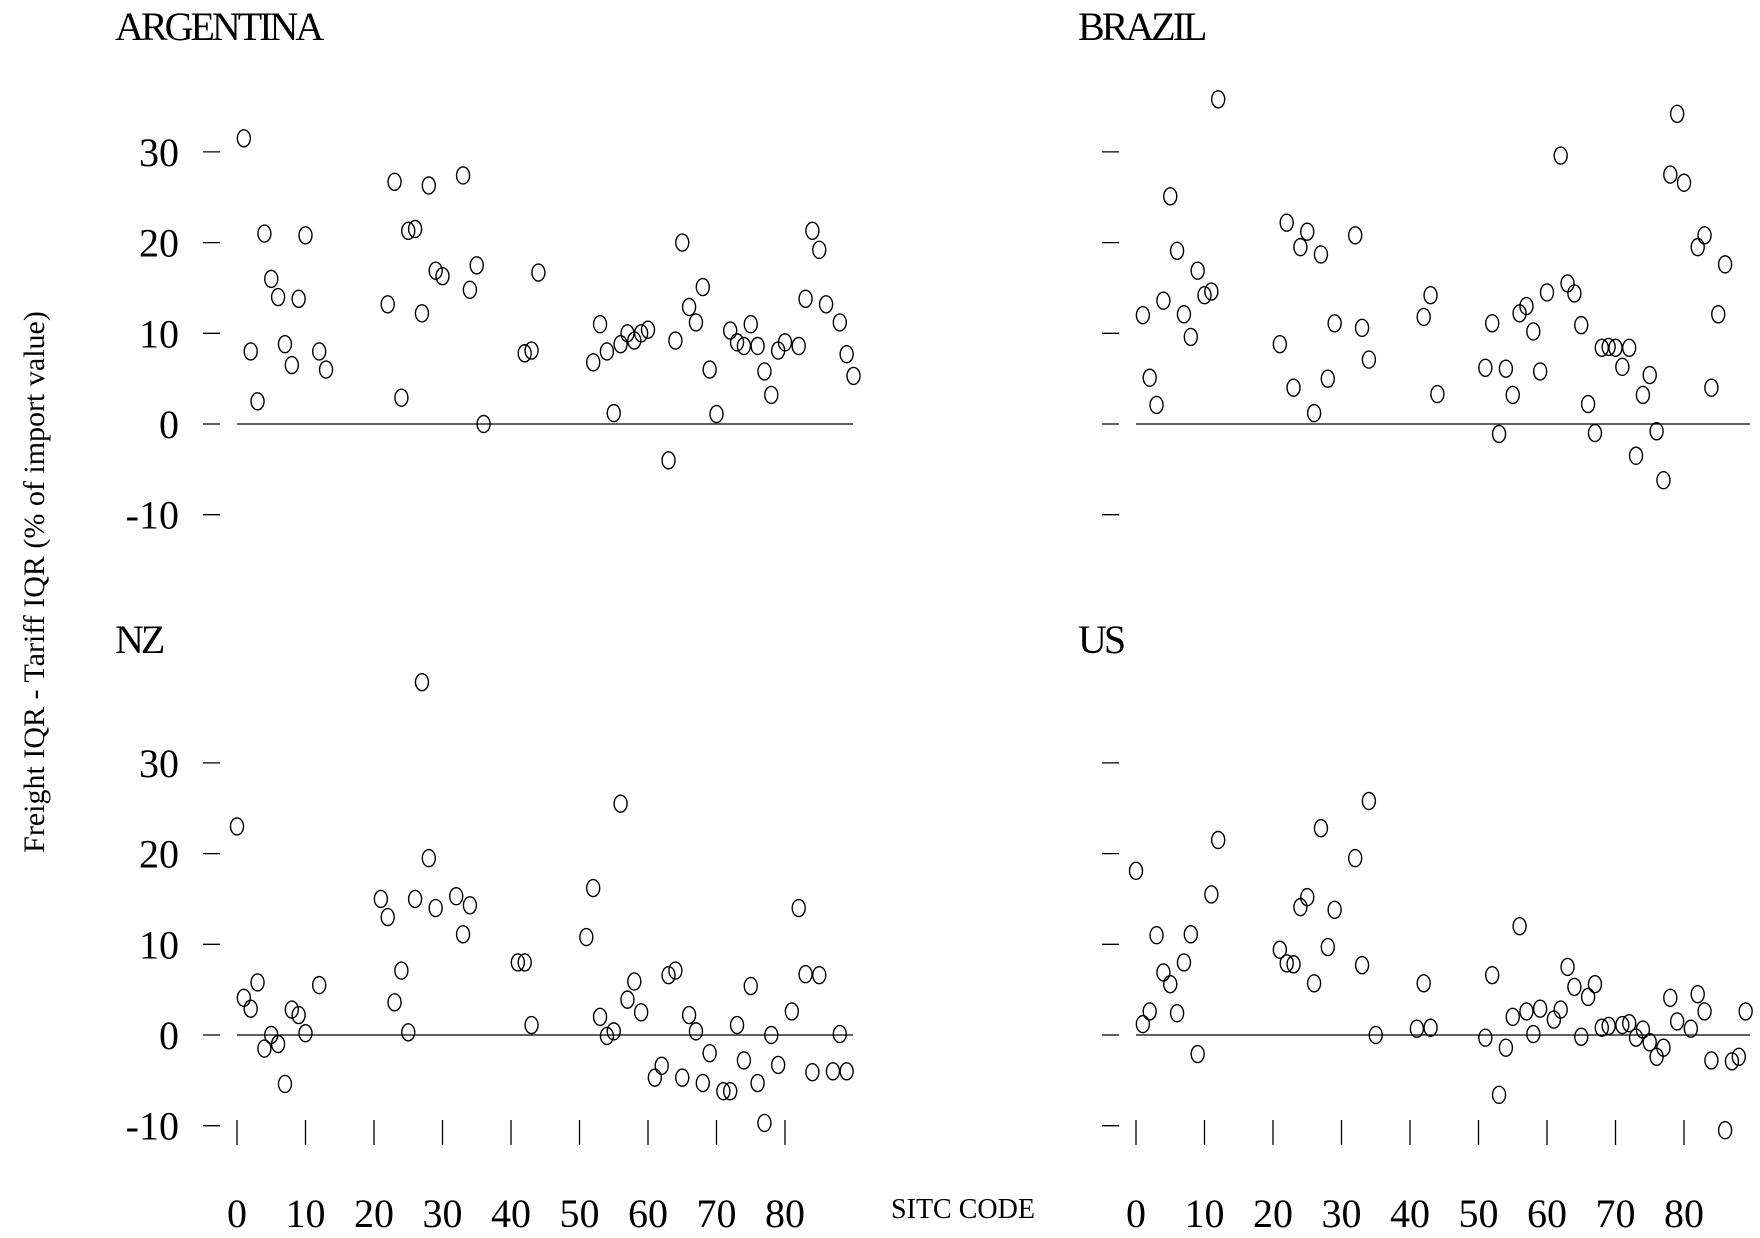  What do you see at coordinates (1479, 1212) in the screenshot?
I see `xtick-label: 50` at bounding box center [1479, 1212].